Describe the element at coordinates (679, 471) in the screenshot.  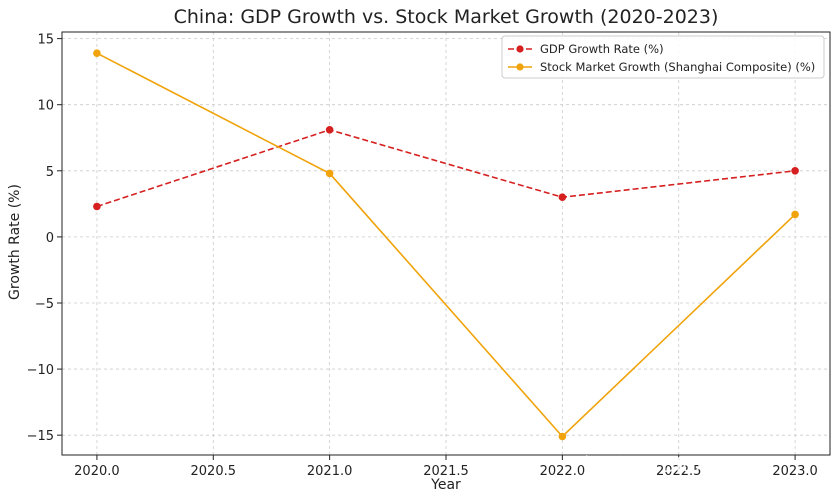
I see `x-tick-label: 2022.5` at that location.